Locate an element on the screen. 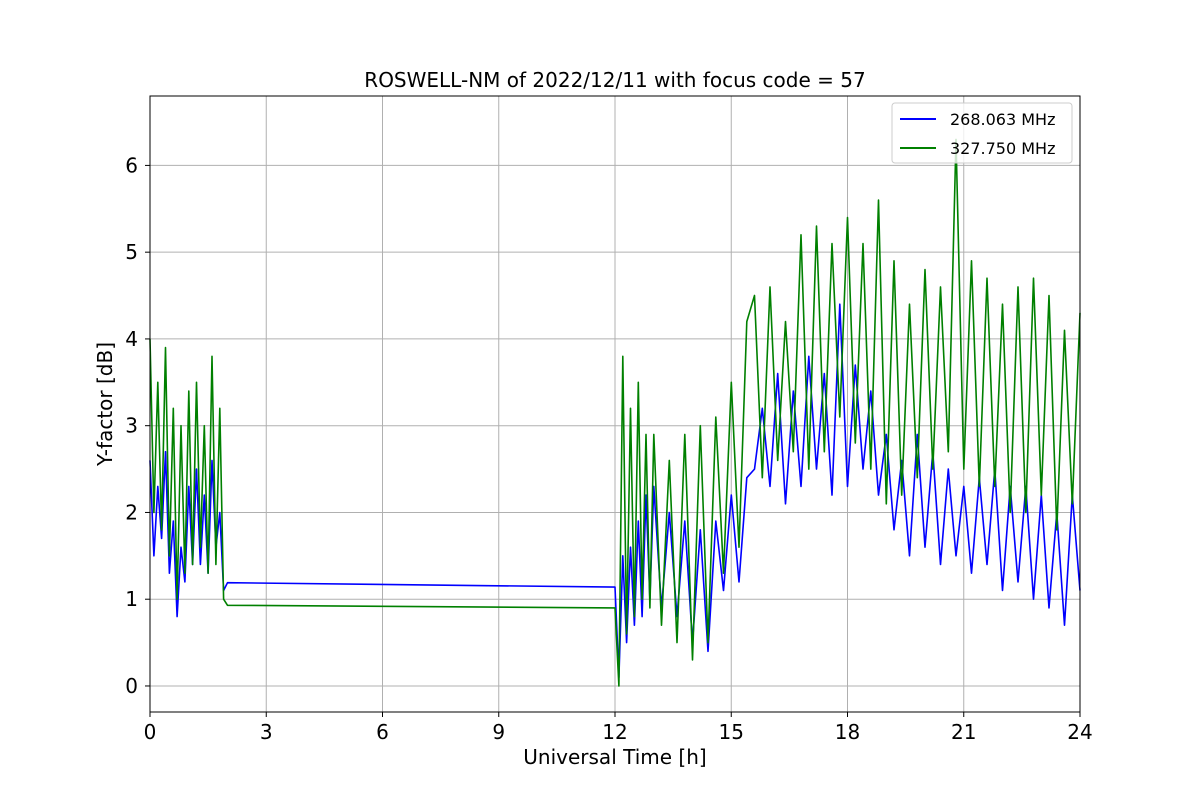 This screenshot has width=1200, height=800. x-tick-label: 18 is located at coordinates (847, 732).